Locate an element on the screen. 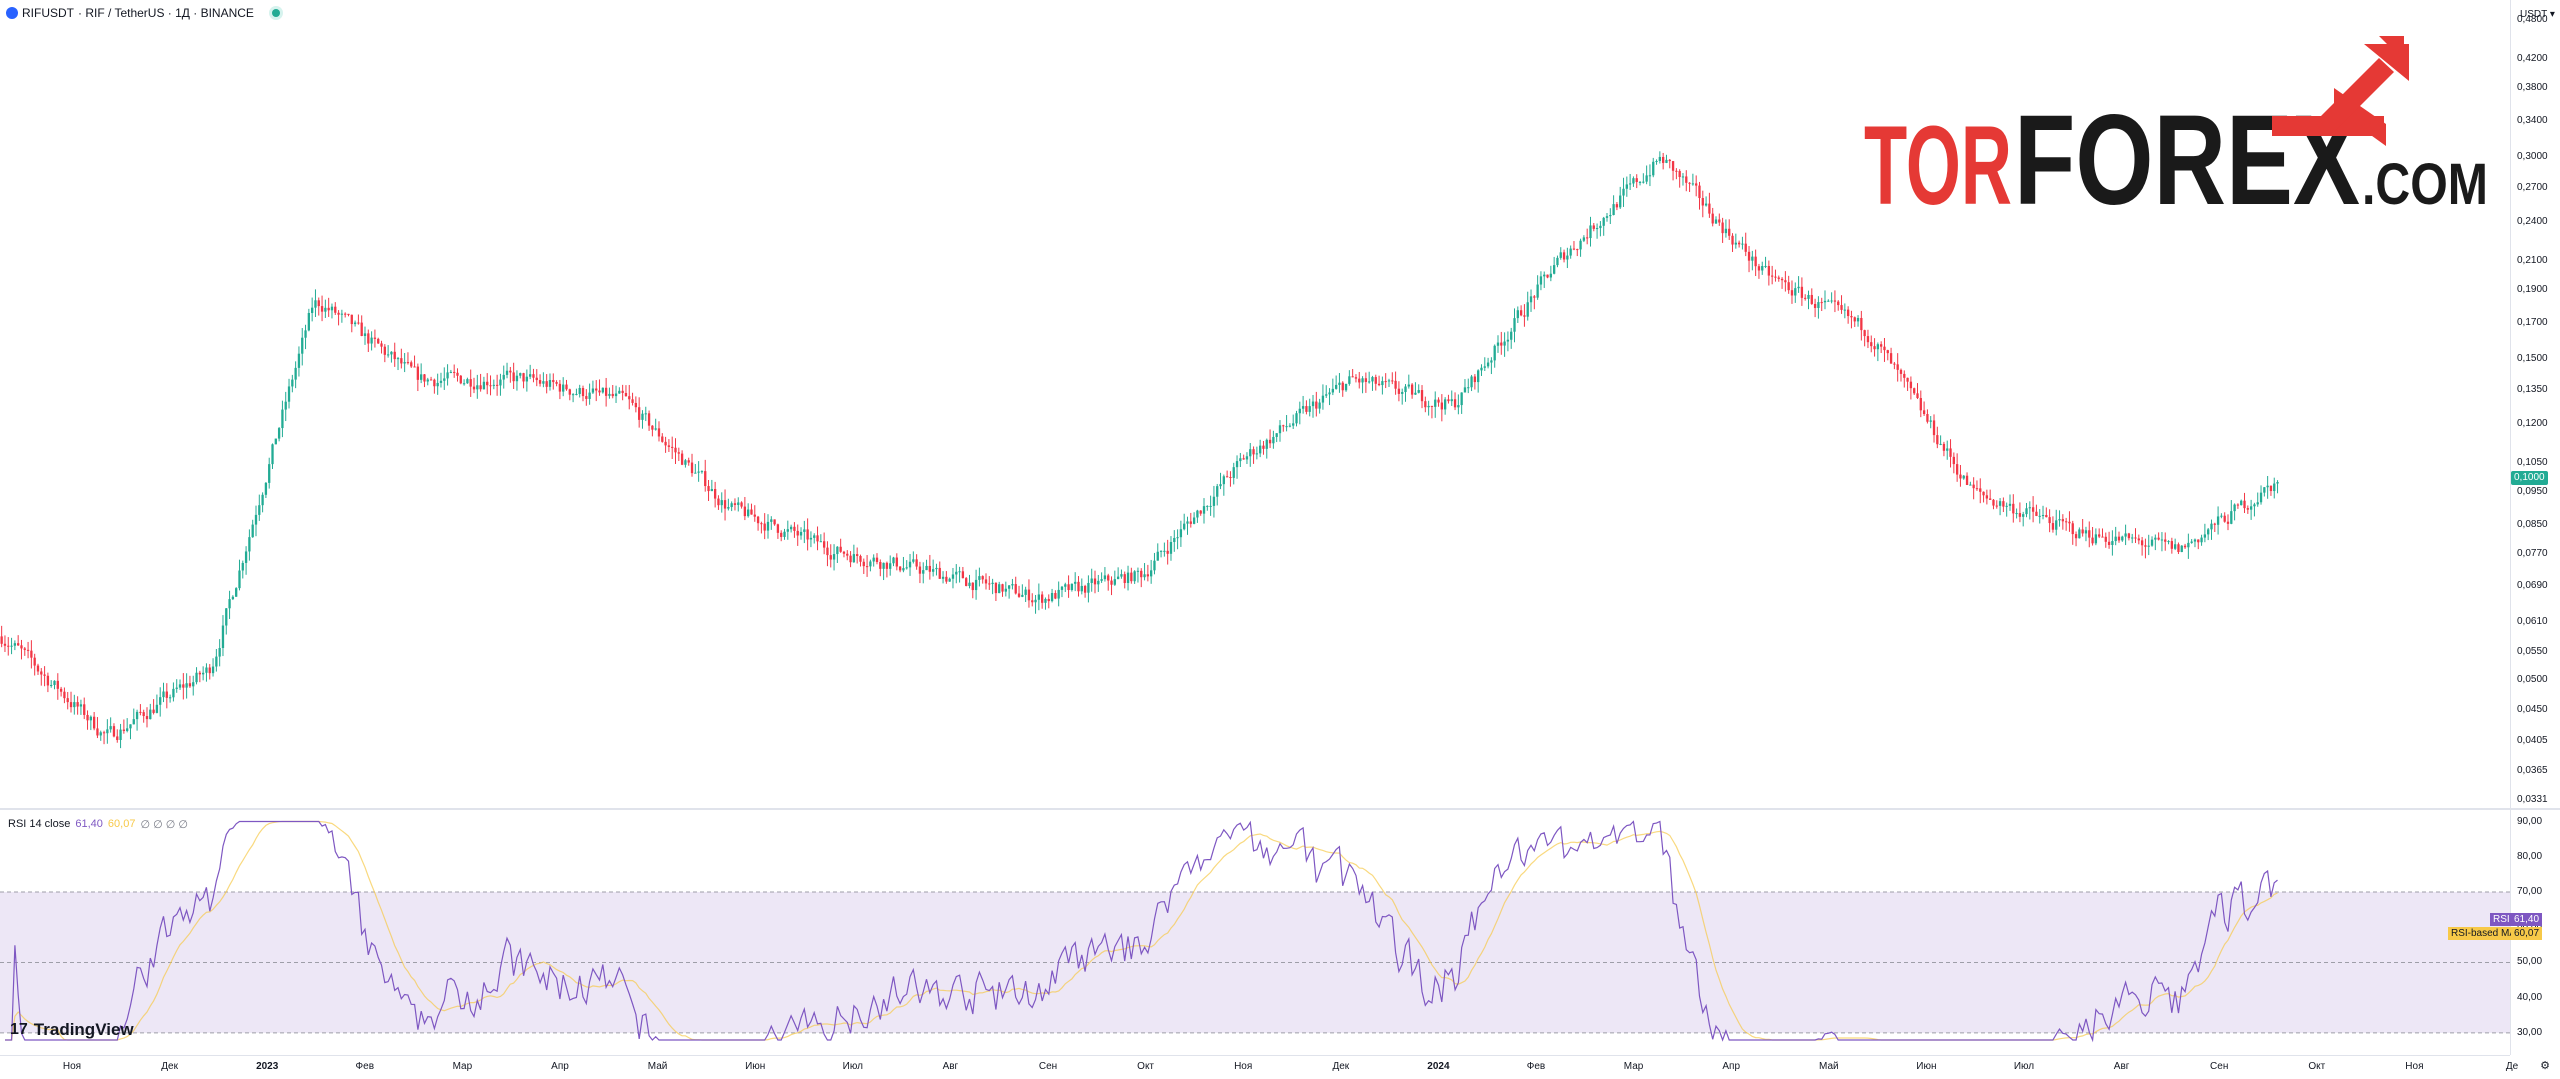  time-tick-label: Ноя is located at coordinates (2414, 1066).